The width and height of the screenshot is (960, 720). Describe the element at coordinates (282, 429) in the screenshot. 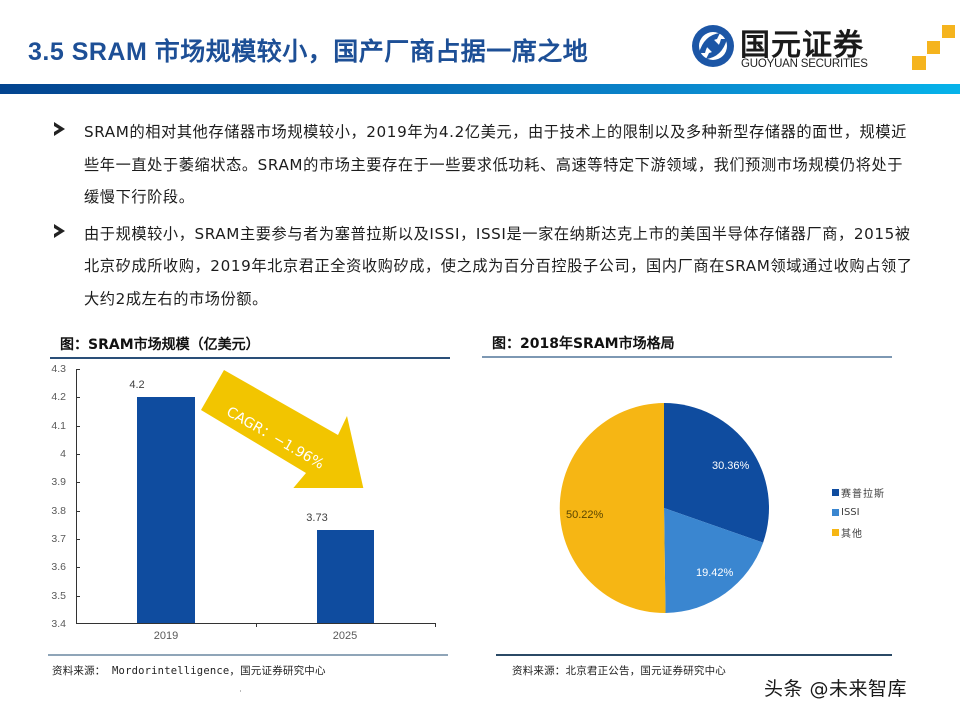

I see `cagr-arrow-icon` at that location.